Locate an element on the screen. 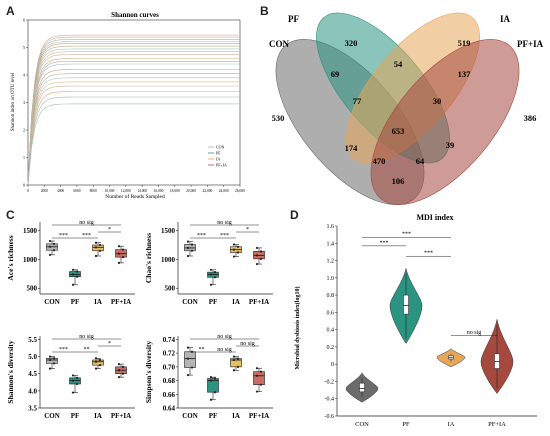 This screenshot has height=436, width=550. violin-ytick-label: -0.6 is located at coordinates (330, 417).